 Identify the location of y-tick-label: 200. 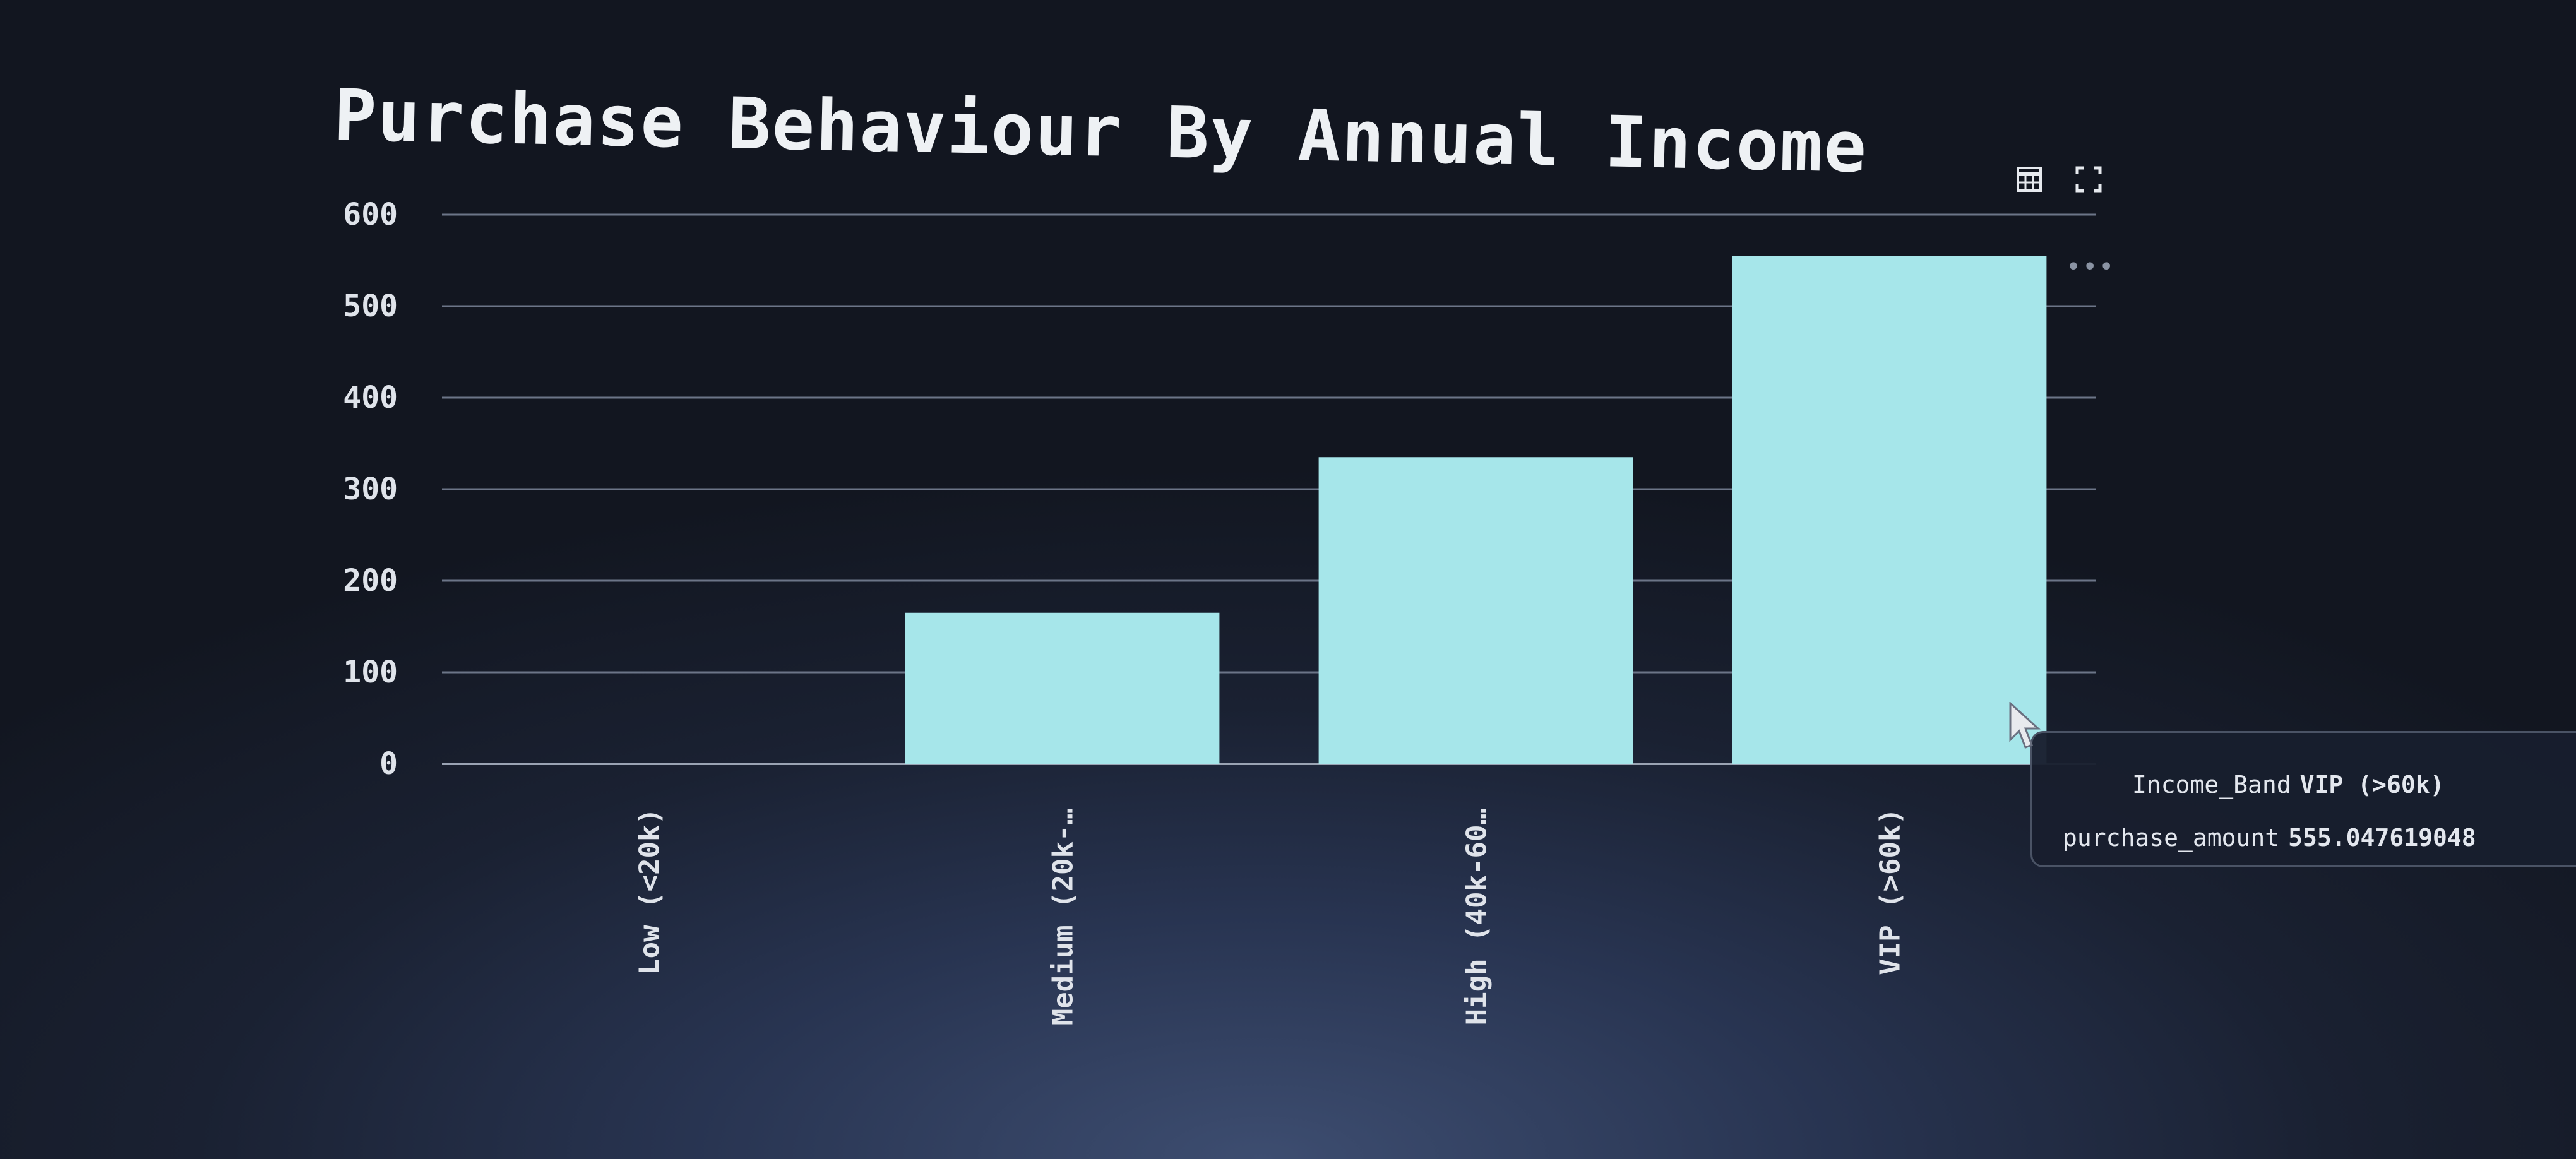
(370, 580).